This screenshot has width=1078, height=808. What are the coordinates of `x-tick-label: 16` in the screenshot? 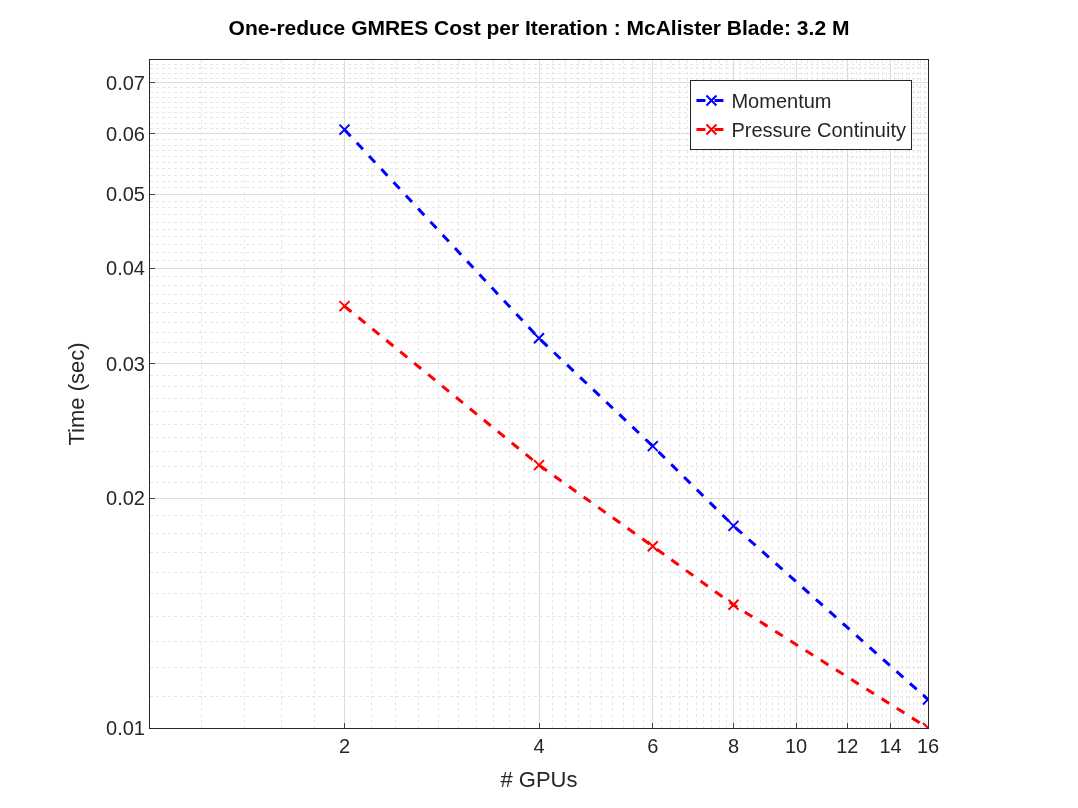 It's located at (928, 746).